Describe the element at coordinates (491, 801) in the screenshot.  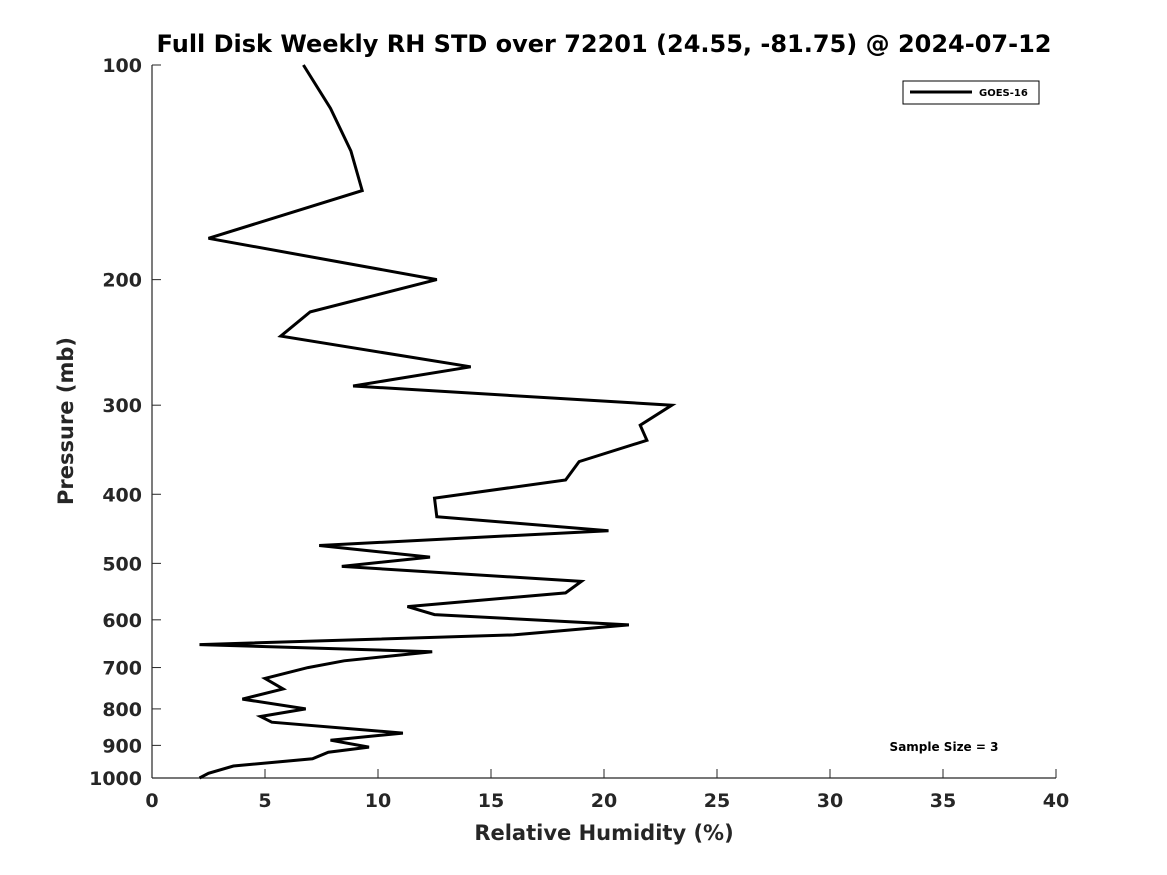
I see `x-tick-label: 15` at that location.